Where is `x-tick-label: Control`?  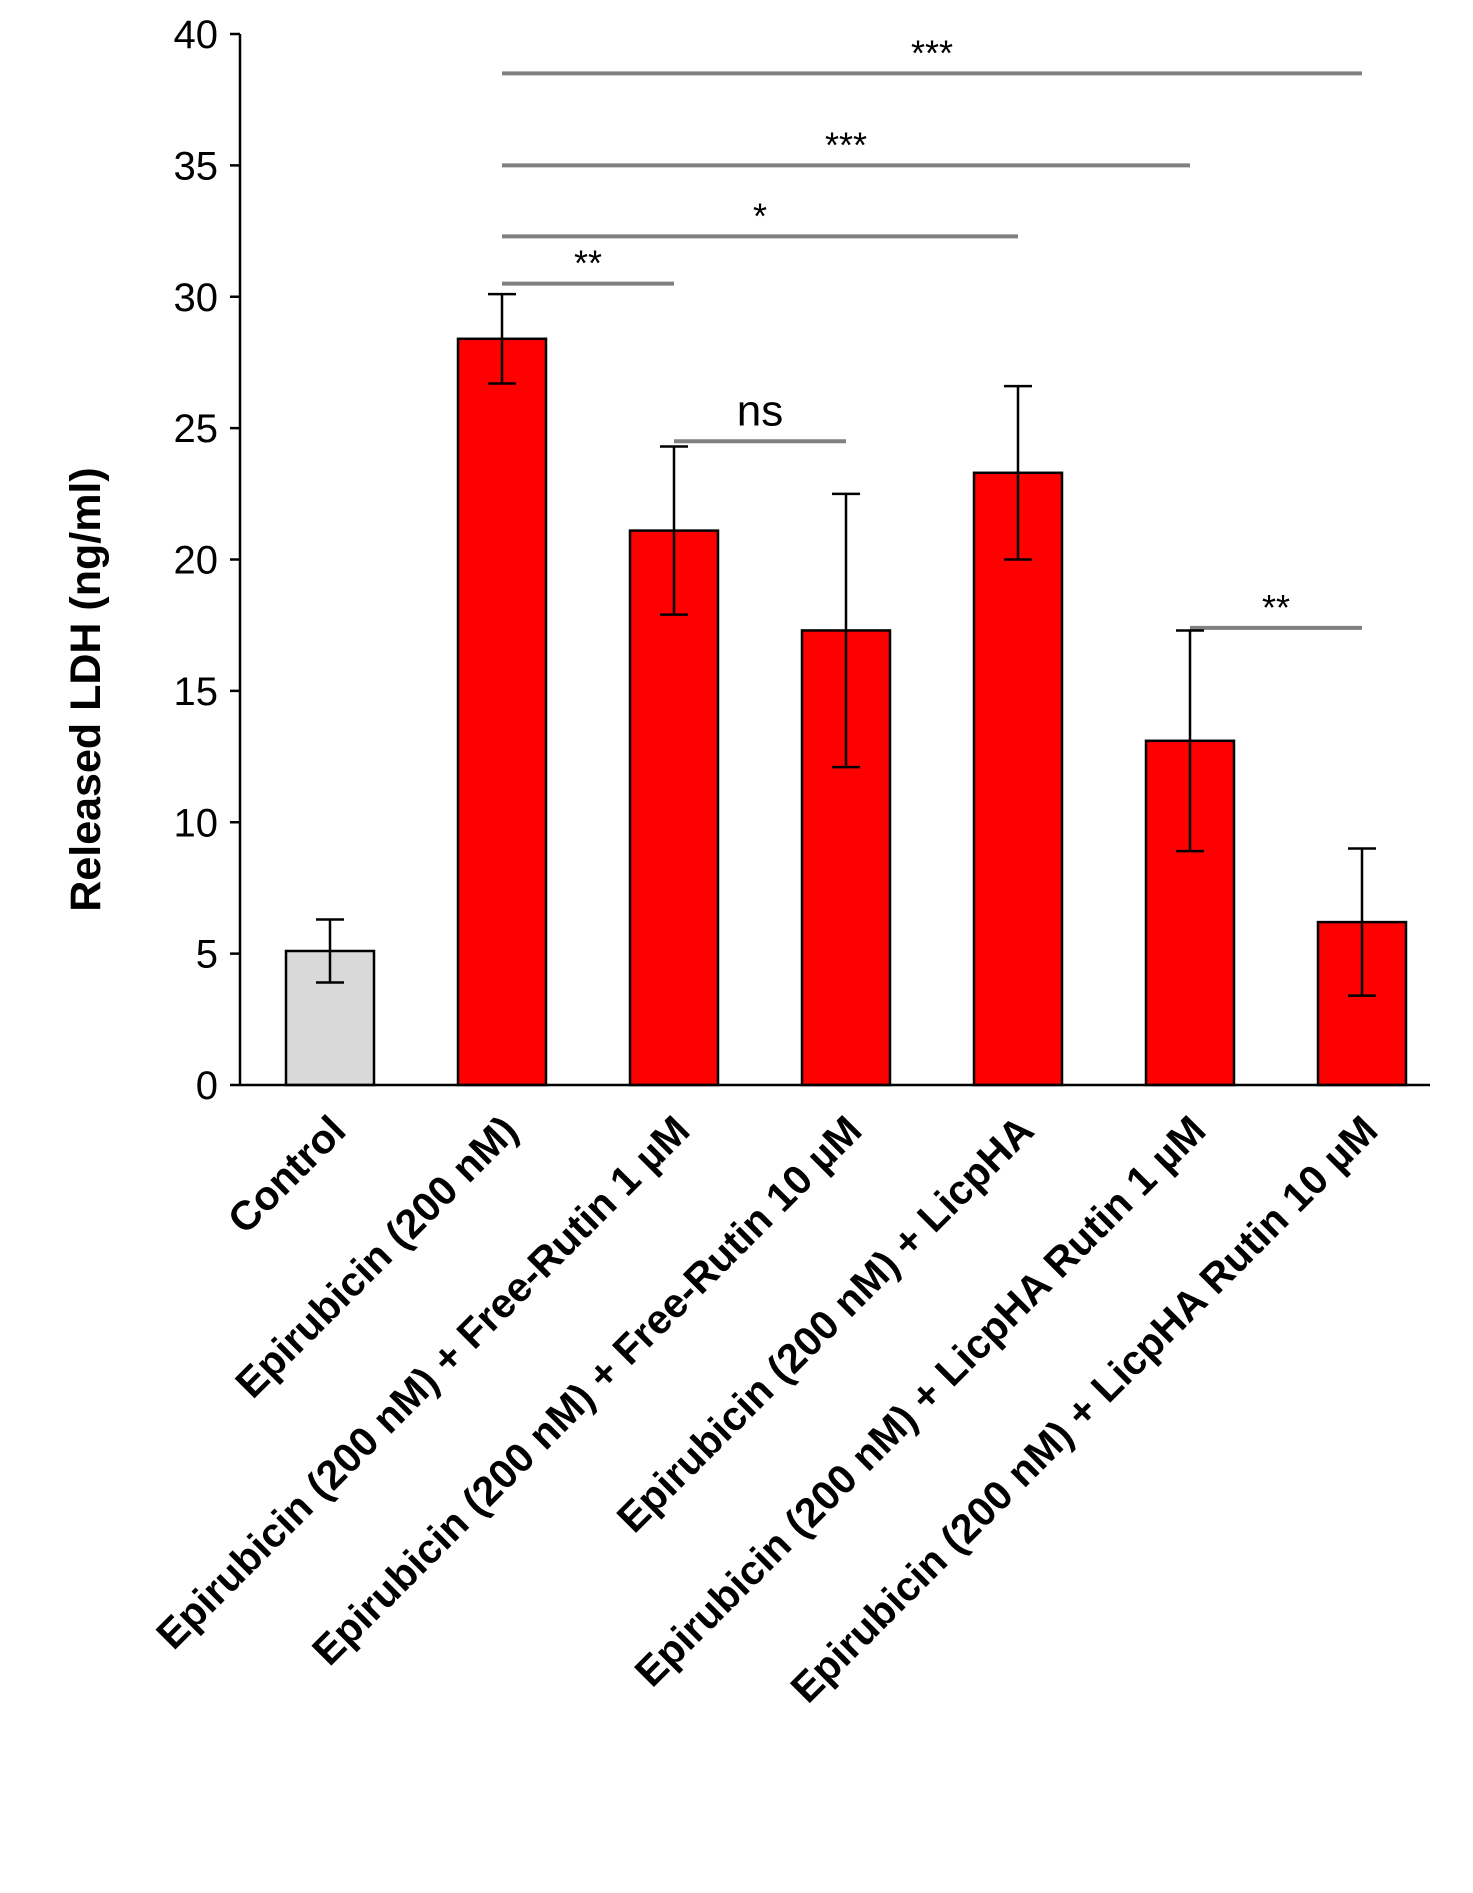
x-tick-label: Control is located at coordinates (287, 1175).